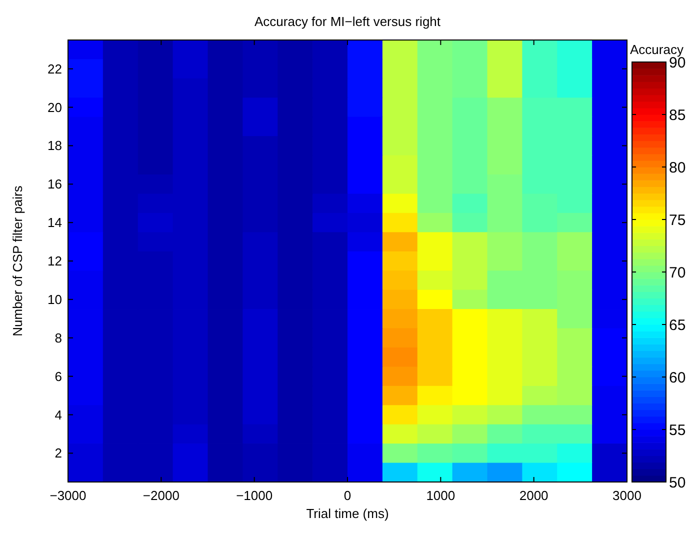  What do you see at coordinates (55, 184) in the screenshot?
I see `y-tick-label: 16` at bounding box center [55, 184].